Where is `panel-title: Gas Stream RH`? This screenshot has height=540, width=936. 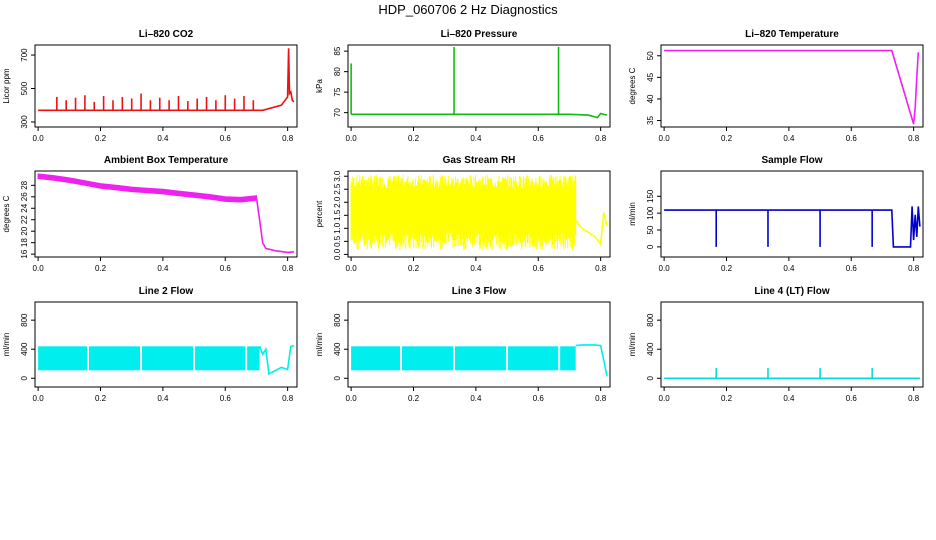
panel-title: Gas Stream RH is located at coordinates (479, 160).